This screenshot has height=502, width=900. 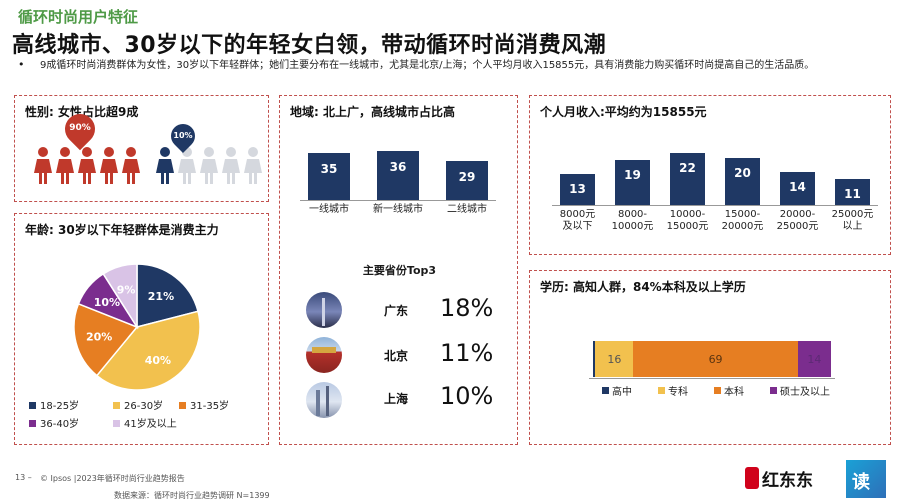 What do you see at coordinates (622, 392) in the screenshot?
I see `legend-label: 高中` at bounding box center [622, 392].